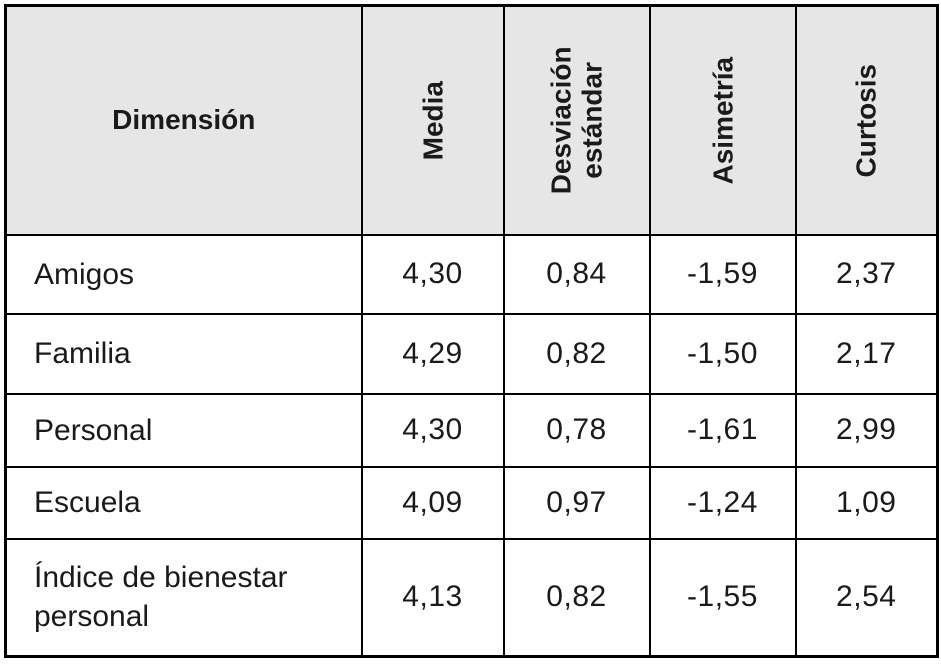 The width and height of the screenshot is (941, 671). Describe the element at coordinates (183, 274) in the screenshot. I see `cell-dimension: Amigos` at that location.